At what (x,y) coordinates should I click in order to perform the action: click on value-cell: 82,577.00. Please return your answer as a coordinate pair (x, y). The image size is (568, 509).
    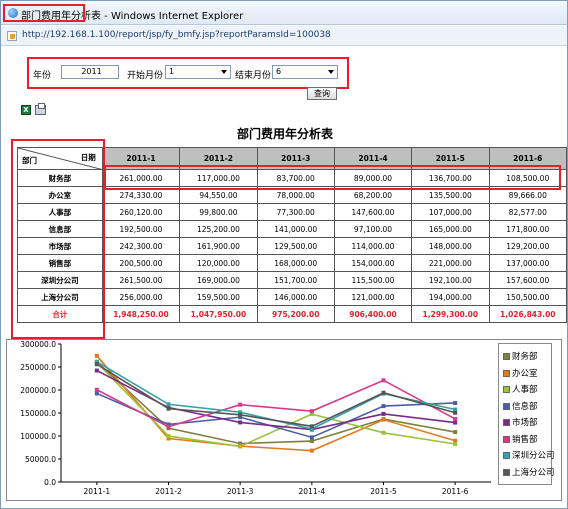
    Looking at the image, I should click on (528, 212).